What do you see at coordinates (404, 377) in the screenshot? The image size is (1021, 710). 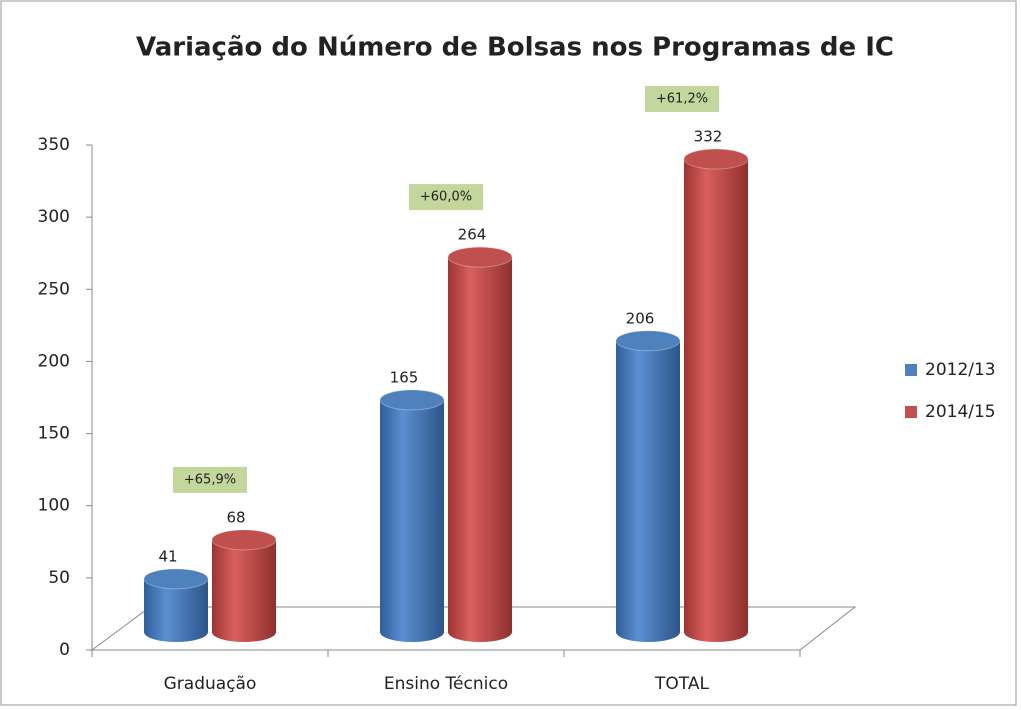 I see `data-label: 165` at bounding box center [404, 377].